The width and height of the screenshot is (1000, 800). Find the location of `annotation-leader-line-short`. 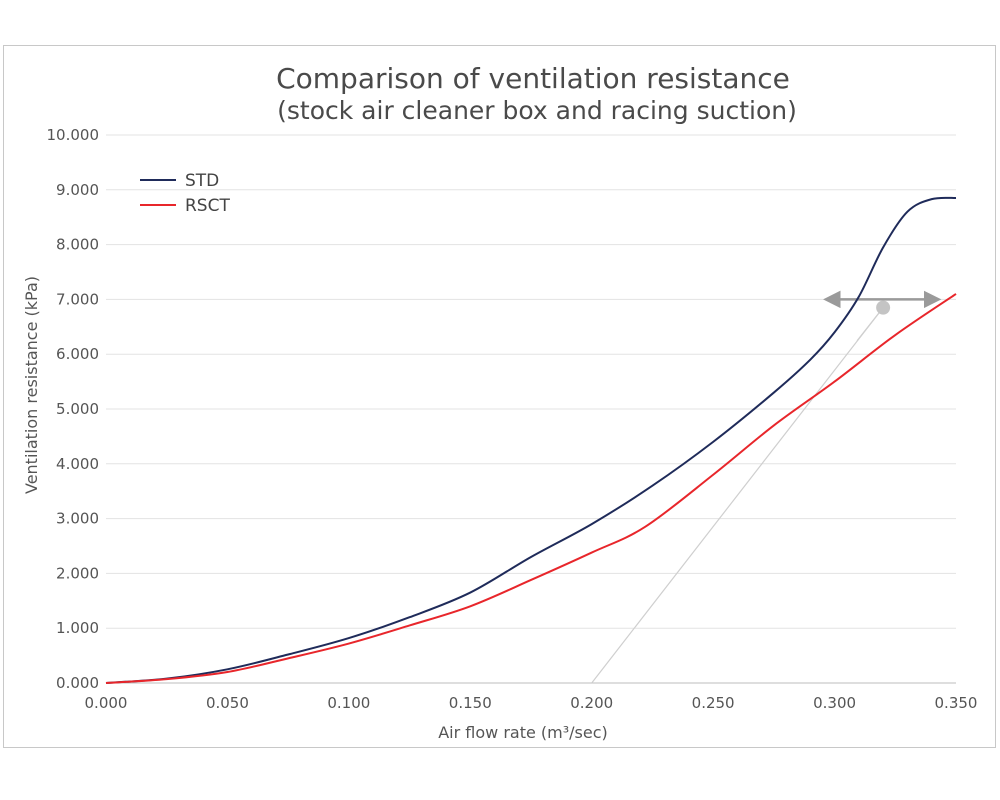

annotation-leader-line-short is located at coordinates (870, 324).